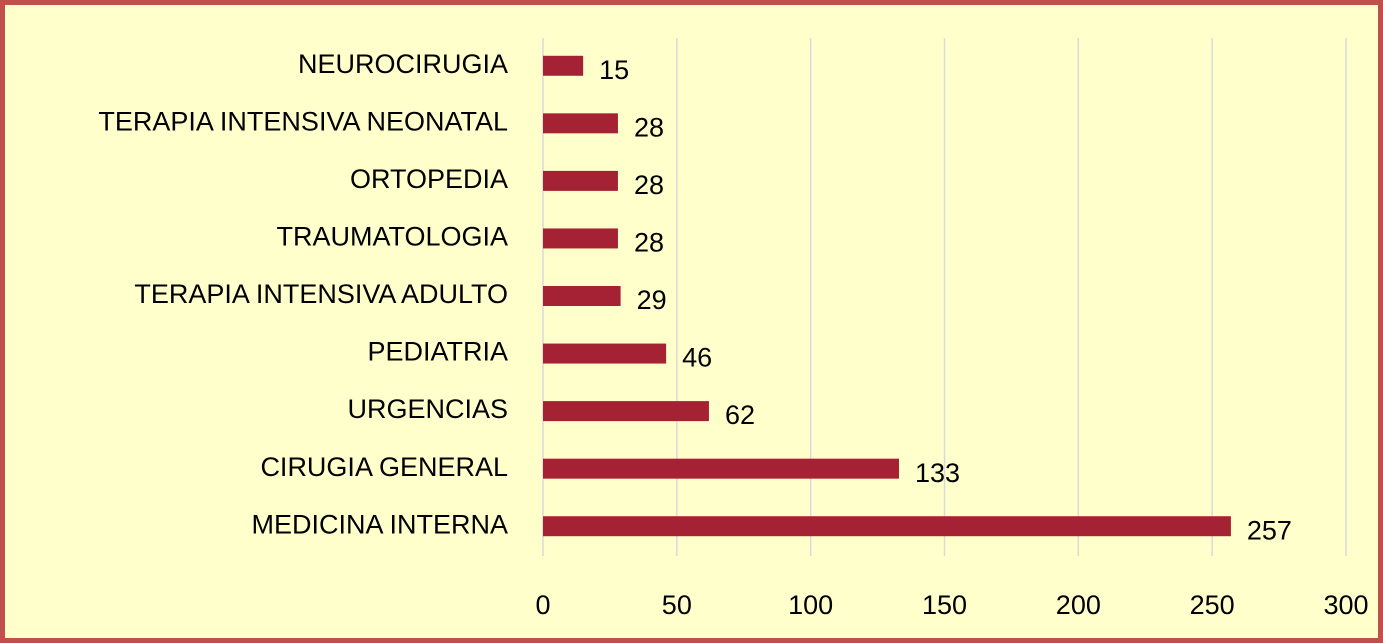  What do you see at coordinates (944, 605) in the screenshot?
I see `x-tick-label: 150` at bounding box center [944, 605].